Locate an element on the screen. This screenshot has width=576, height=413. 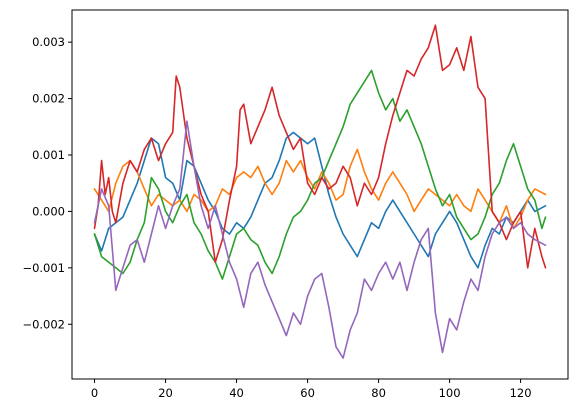
x-tick-label: 0 is located at coordinates (94, 393).